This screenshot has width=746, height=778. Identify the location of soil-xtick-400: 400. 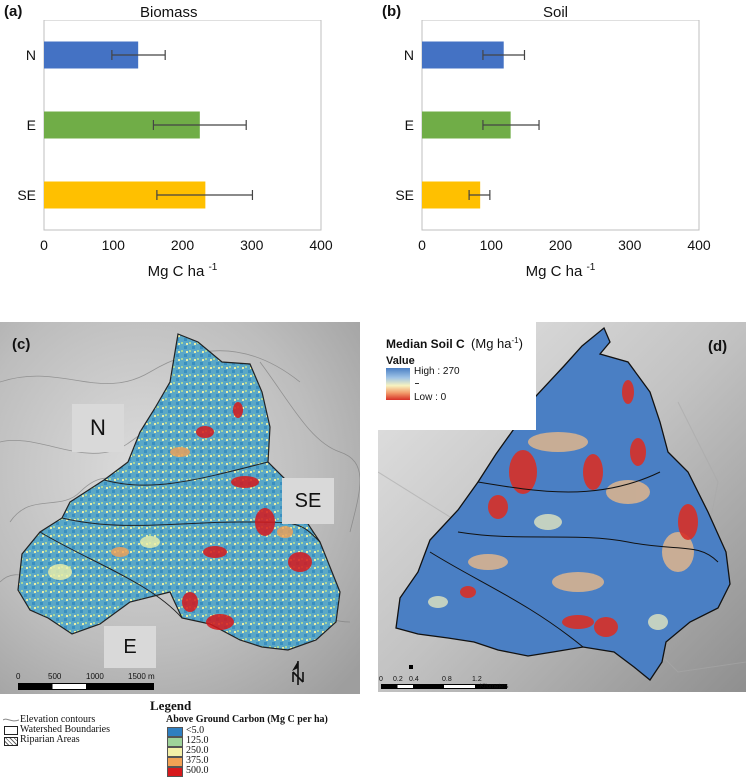
(699, 245).